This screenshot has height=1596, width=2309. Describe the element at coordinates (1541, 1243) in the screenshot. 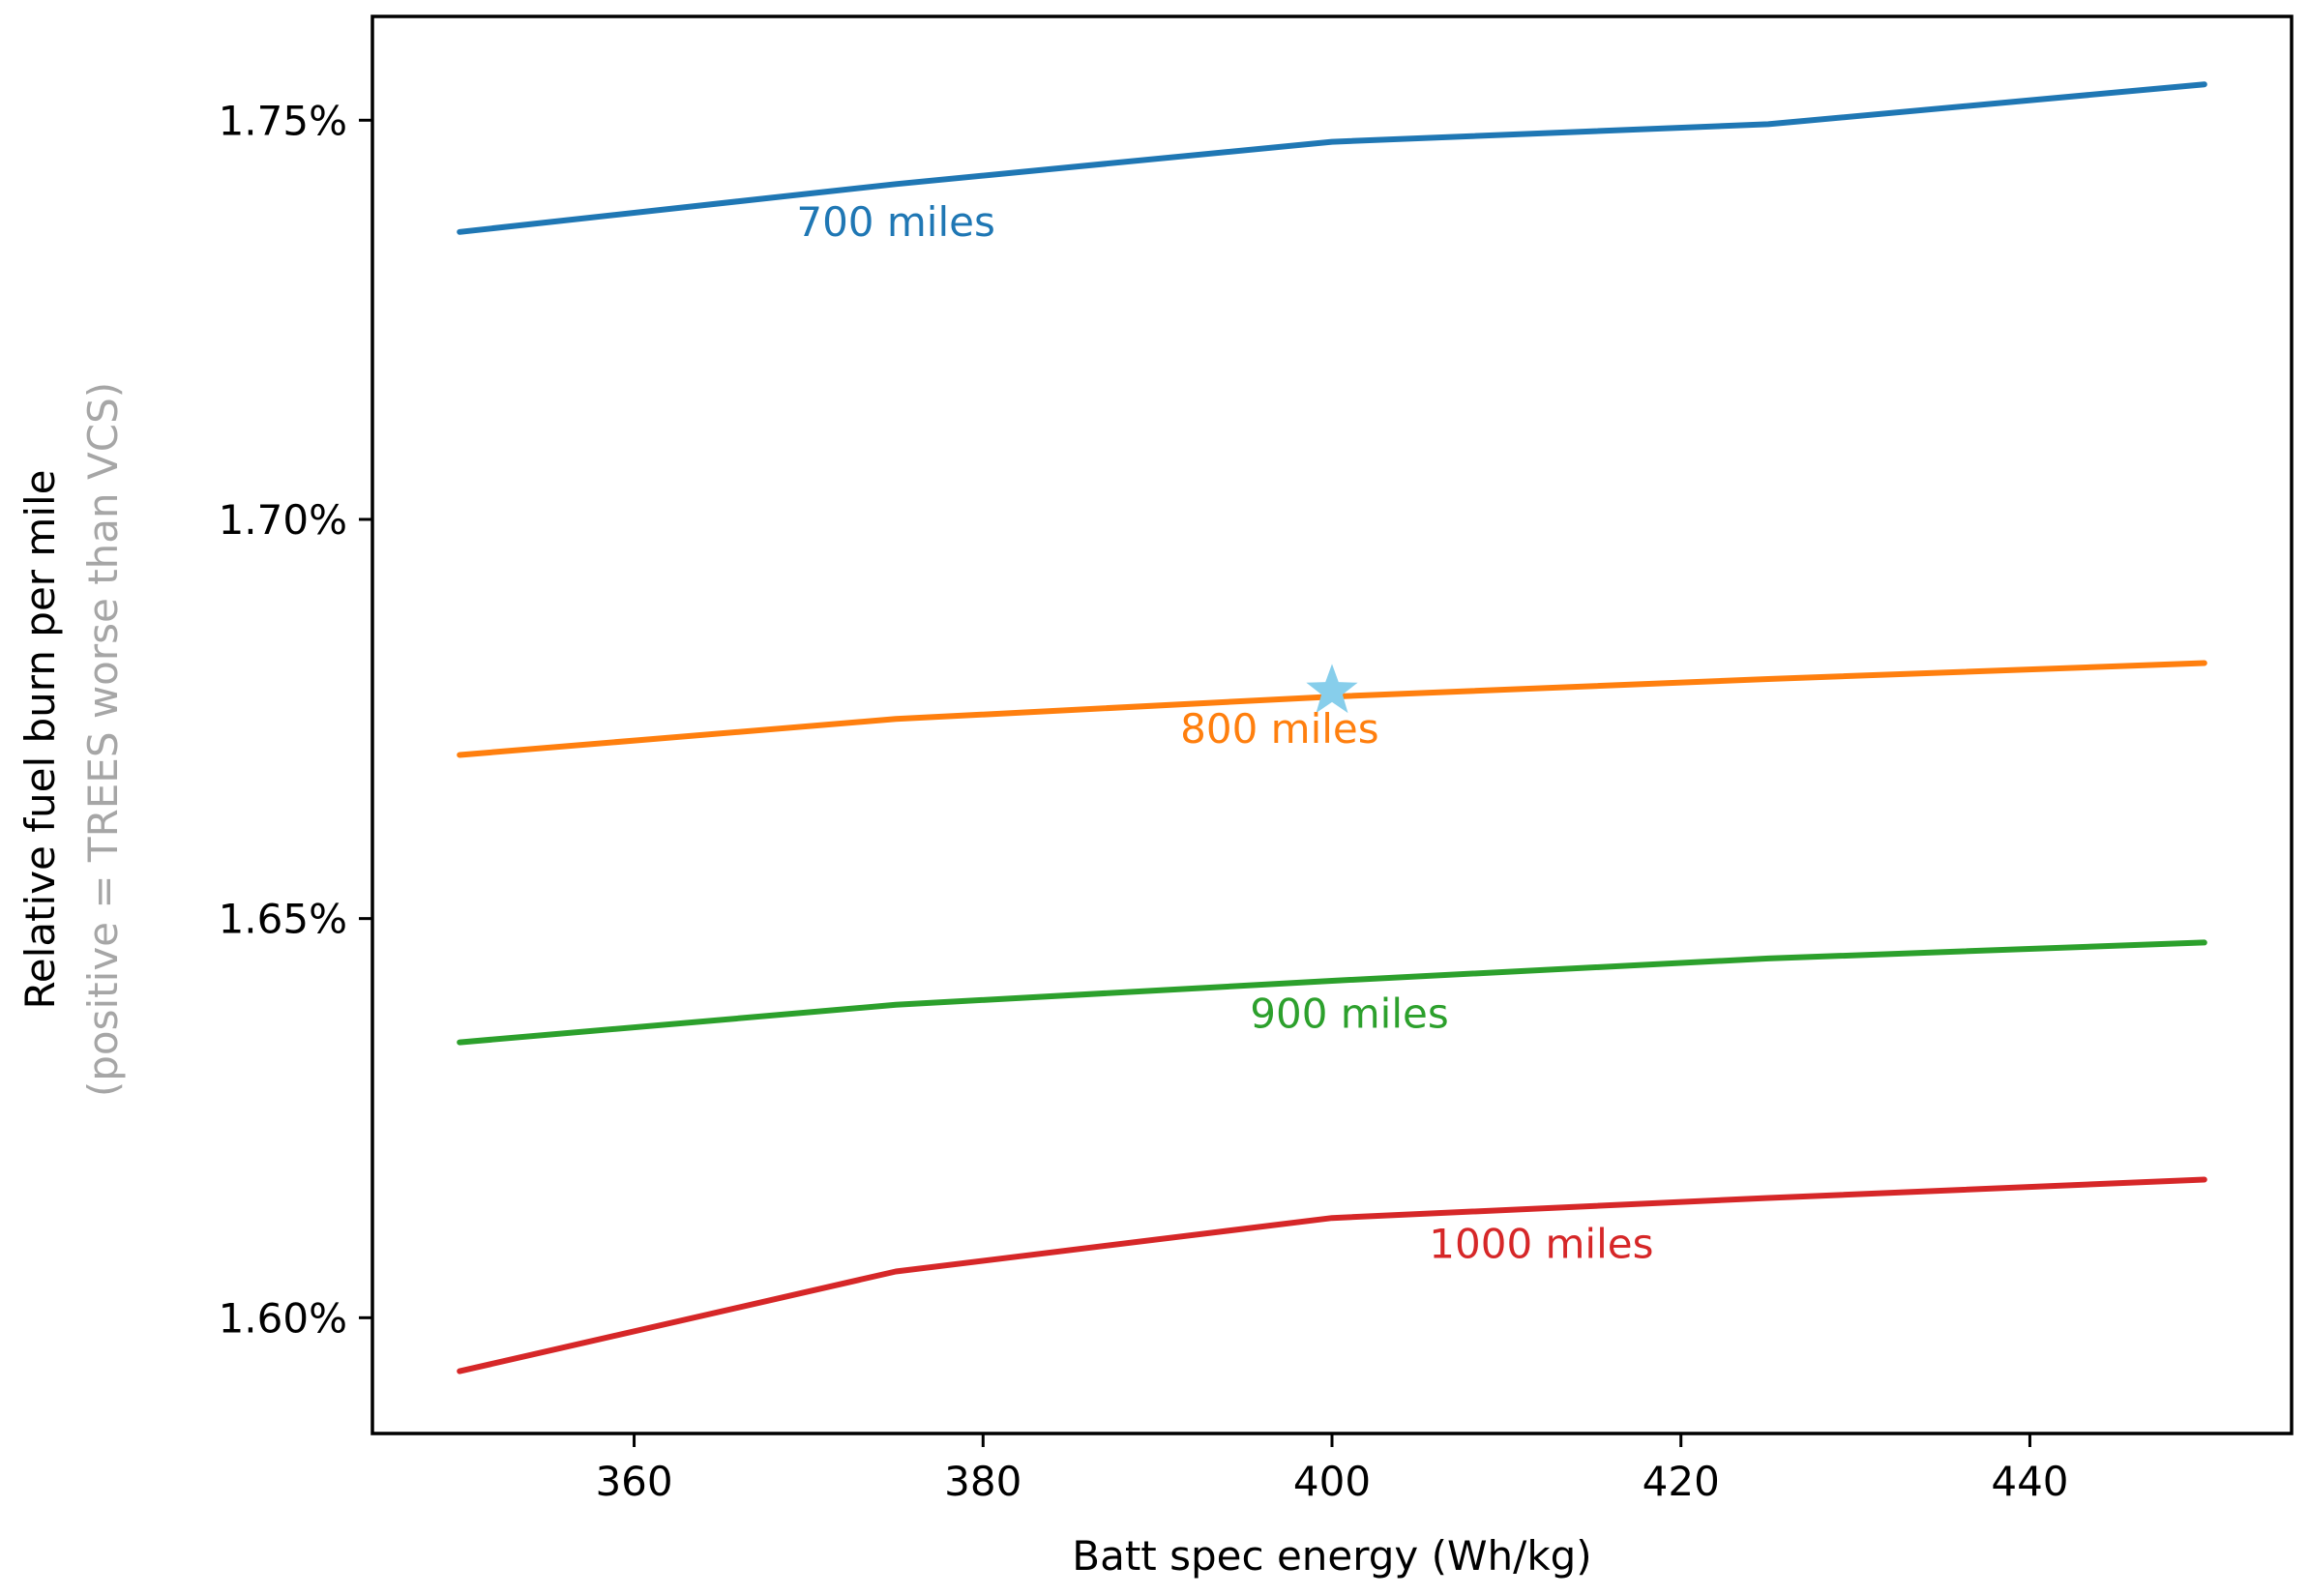

I see `series-label-1000-miles: 1000 miles` at that location.